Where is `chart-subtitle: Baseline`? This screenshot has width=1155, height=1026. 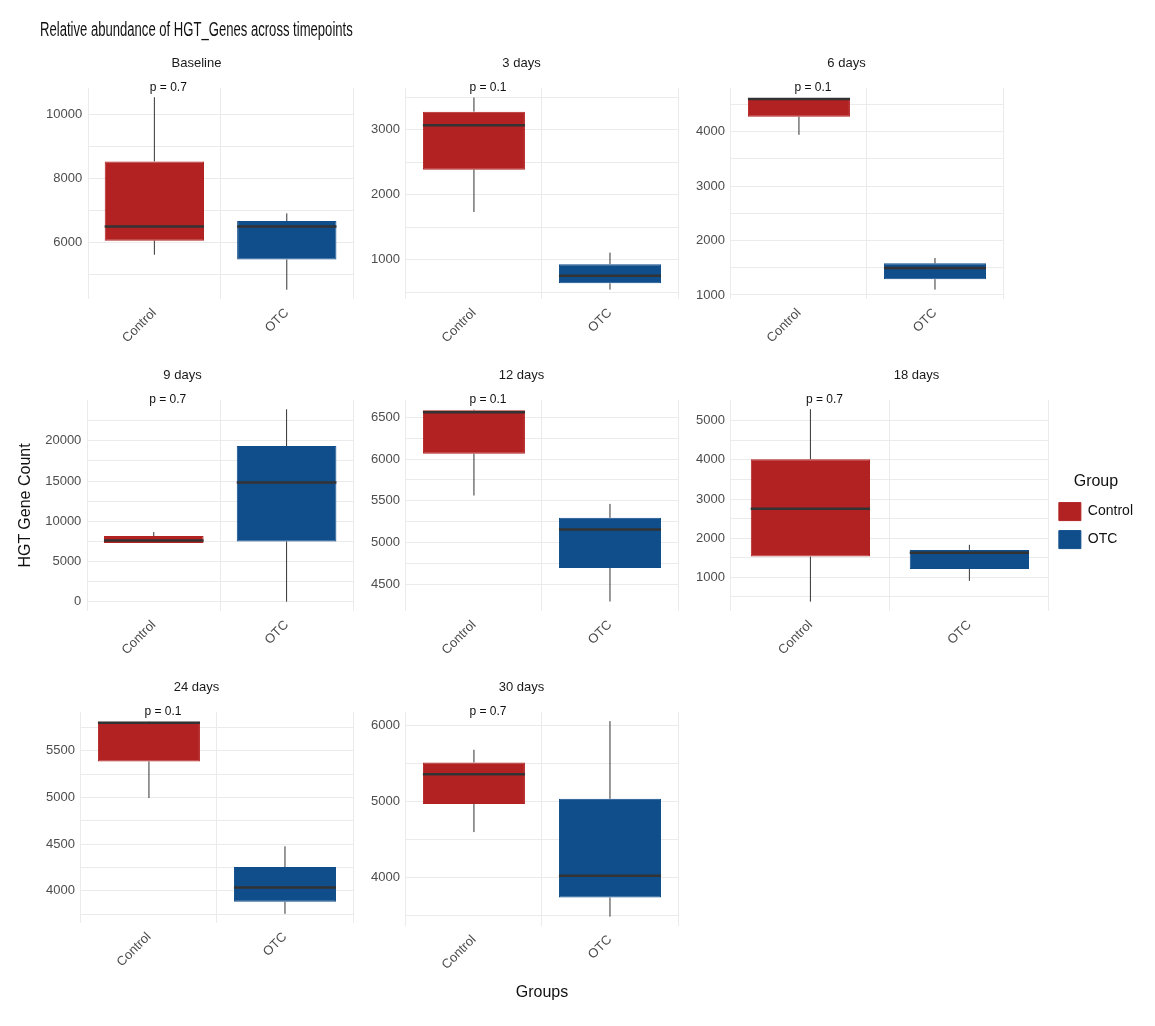 chart-subtitle: Baseline is located at coordinates (196, 63).